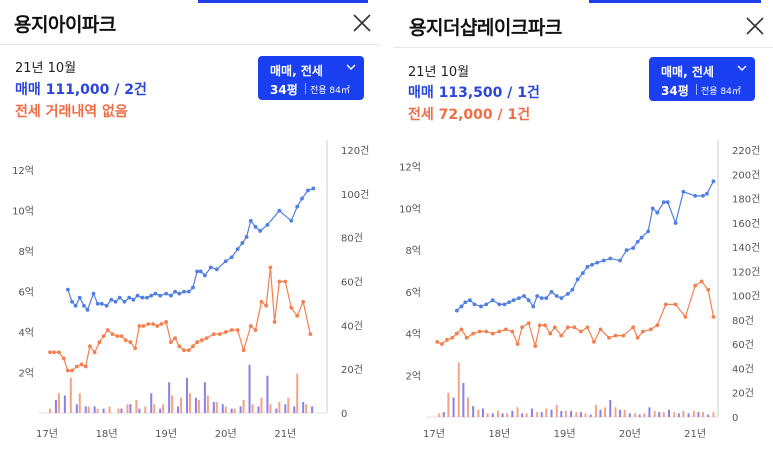  Describe the element at coordinates (721, 92) in the screenshot. I see `selector-area: 전용 84㎡` at that location.